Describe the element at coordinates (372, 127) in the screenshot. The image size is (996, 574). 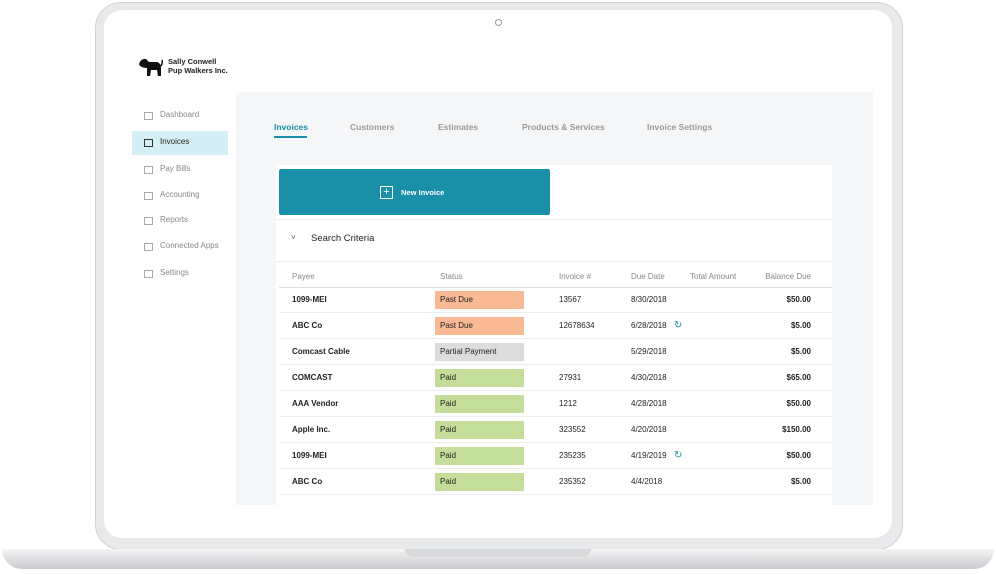
I see `tab: Customers` at that location.